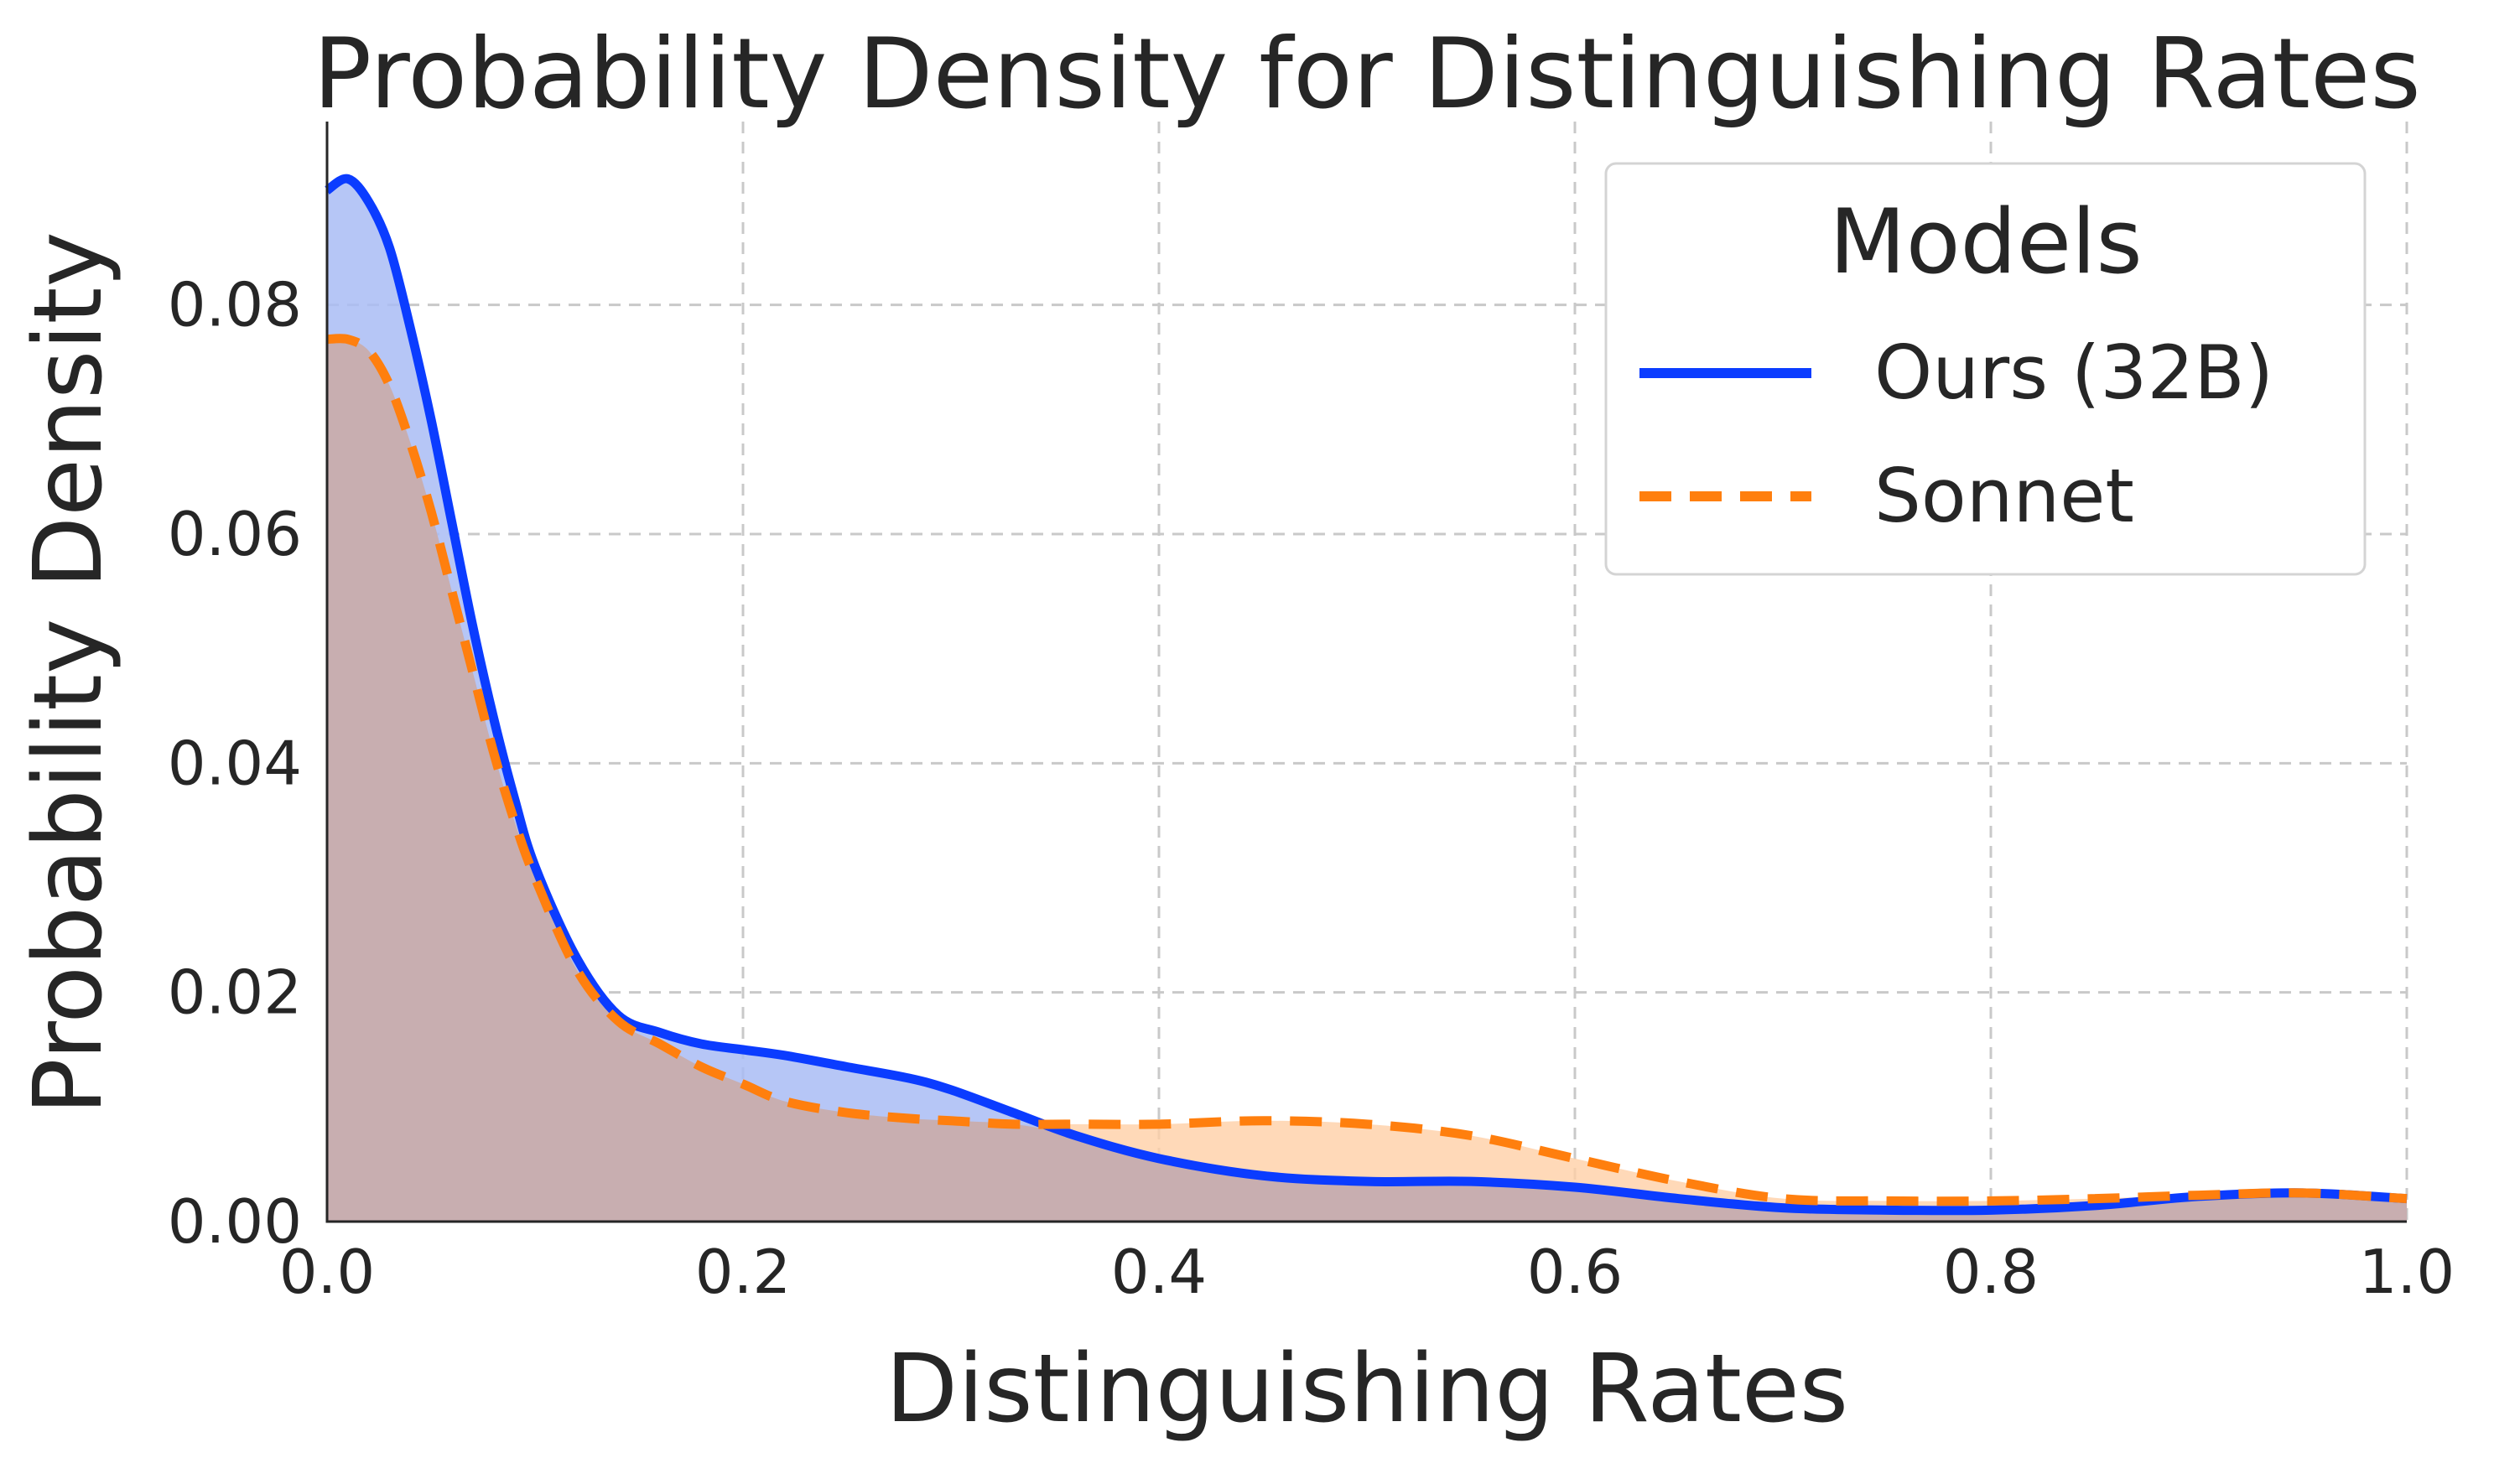 Image resolution: width=2520 pixels, height=1458 pixels. I want to click on x-tick-label: 1.0, so click(2407, 1272).